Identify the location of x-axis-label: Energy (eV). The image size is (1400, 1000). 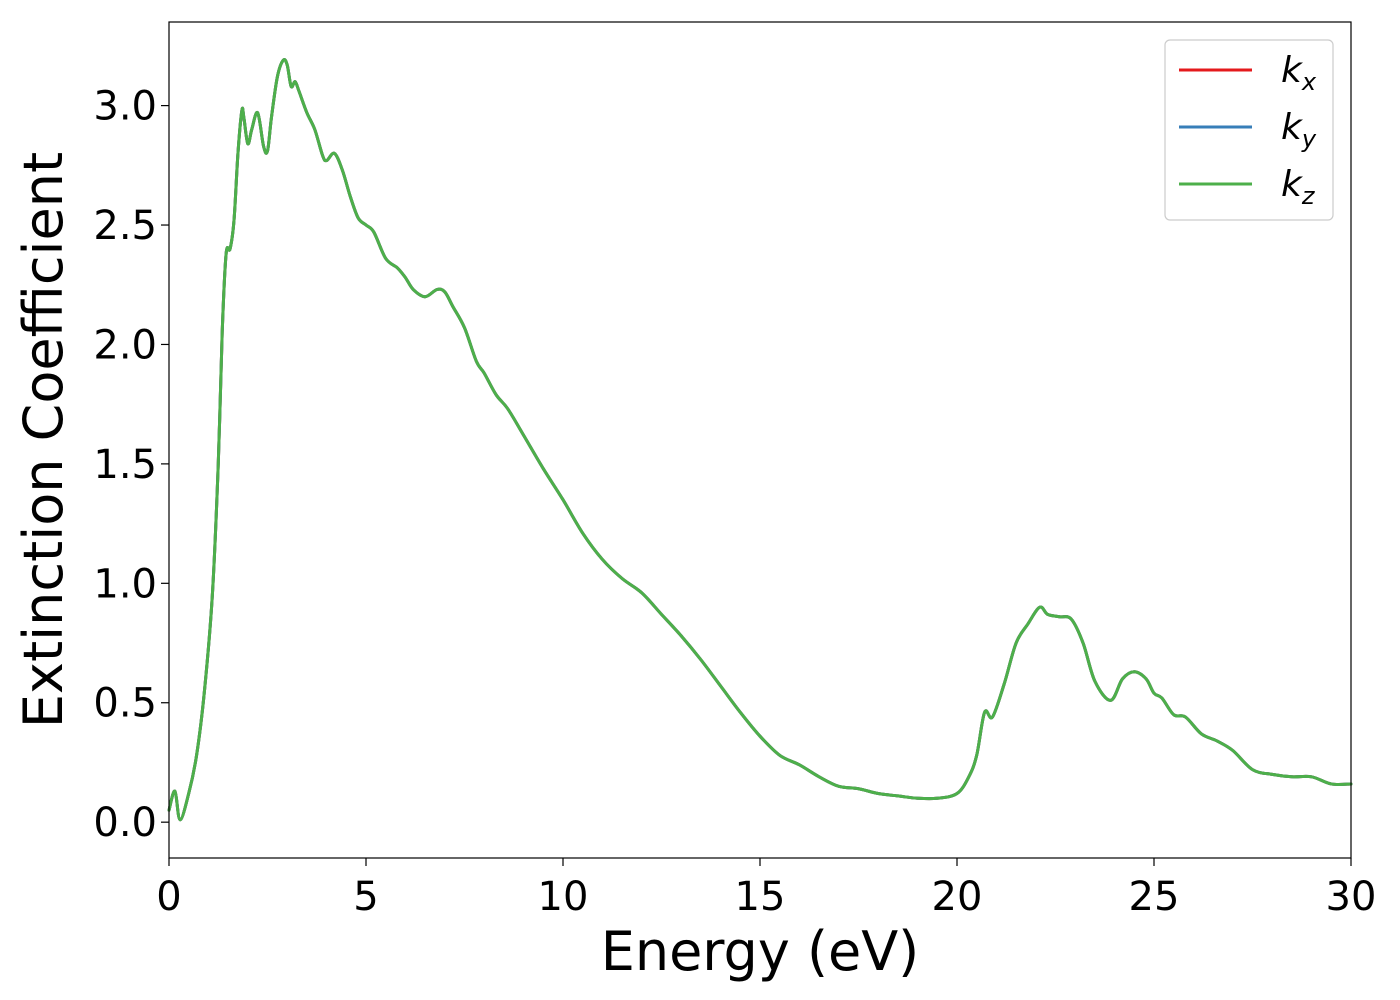
(760, 951).